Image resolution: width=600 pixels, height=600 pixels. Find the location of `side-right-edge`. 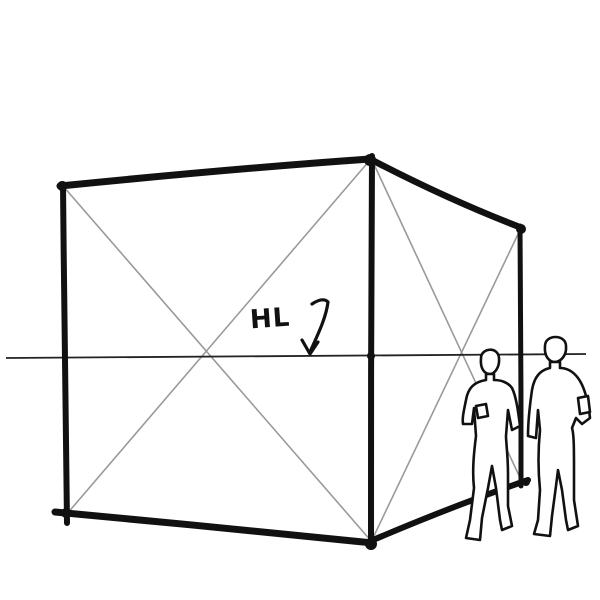

side-right-edge is located at coordinates (520, 356).